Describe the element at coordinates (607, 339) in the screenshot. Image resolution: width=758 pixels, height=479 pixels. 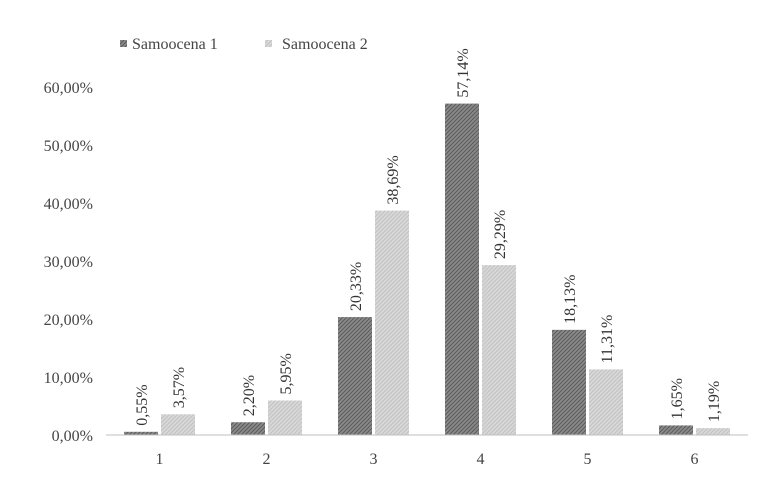
I see `data-label: 11,31%` at that location.